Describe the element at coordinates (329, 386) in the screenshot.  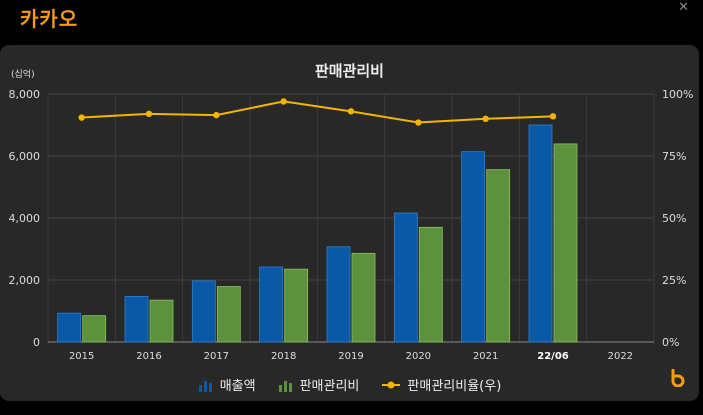
I see `legend-label-sga: 판매관리비` at that location.